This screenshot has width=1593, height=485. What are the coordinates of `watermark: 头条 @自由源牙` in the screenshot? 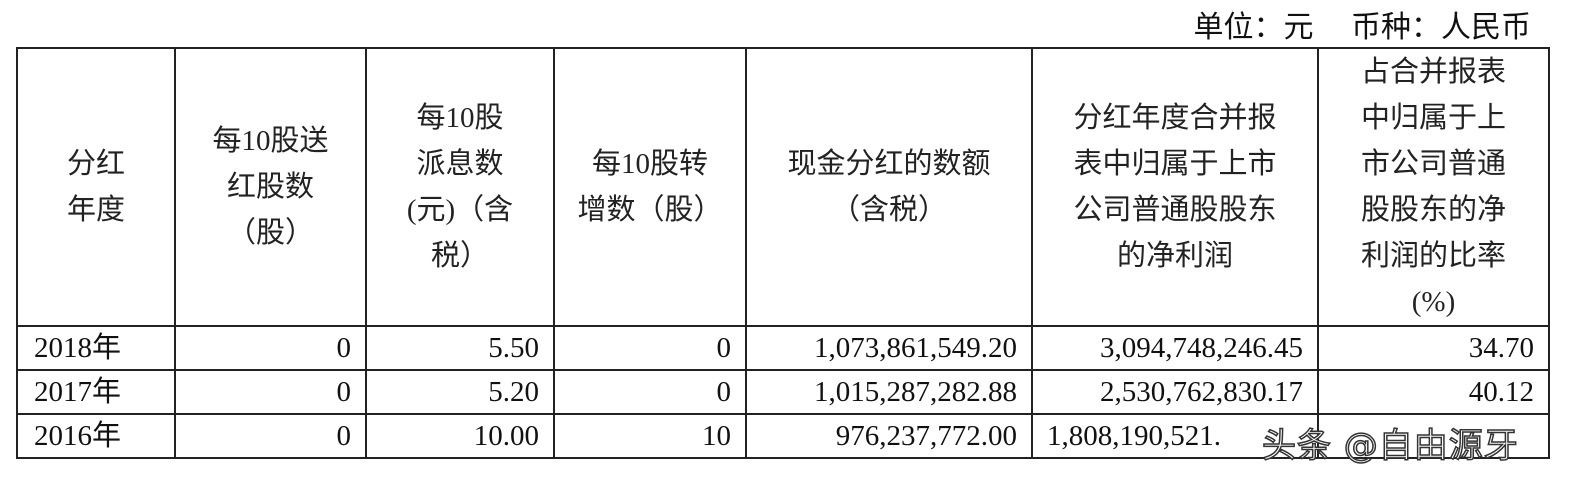 It's located at (1390, 446).